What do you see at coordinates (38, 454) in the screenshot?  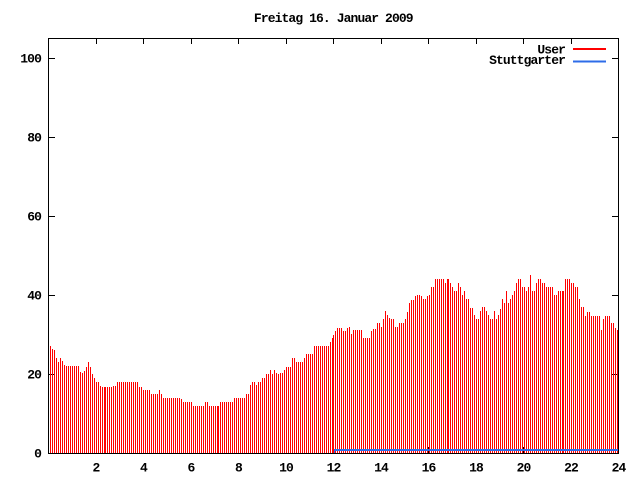 I see `svg-text: 0` at bounding box center [38, 454].